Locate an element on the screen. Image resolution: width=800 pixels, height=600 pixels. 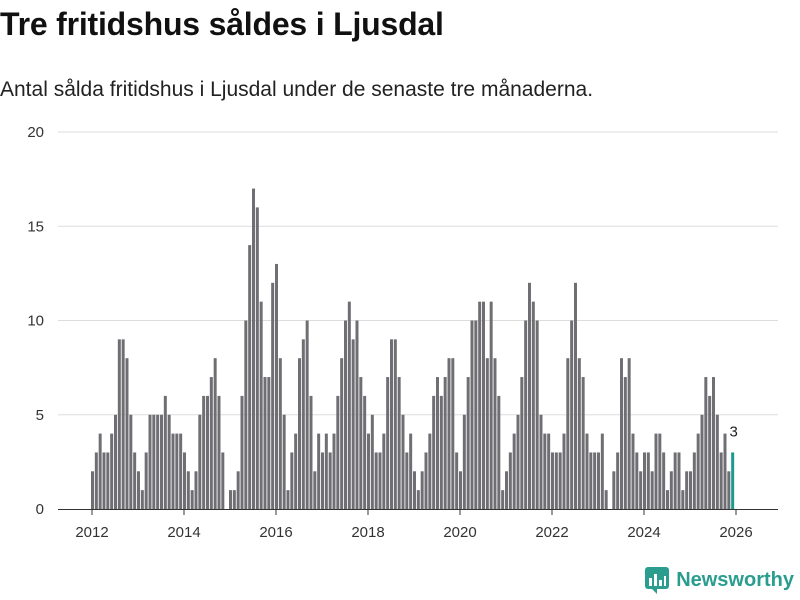
y-tick-label: 5 is located at coordinates (40, 415).